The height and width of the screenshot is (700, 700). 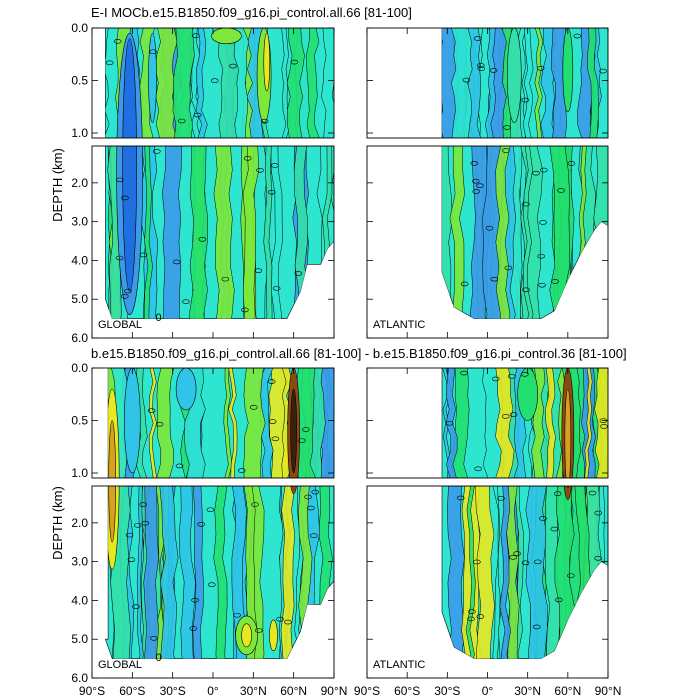 What do you see at coordinates (57, 523) in the screenshot?
I see `y-axis-label-bottom: DEPTH (km)` at bounding box center [57, 523].